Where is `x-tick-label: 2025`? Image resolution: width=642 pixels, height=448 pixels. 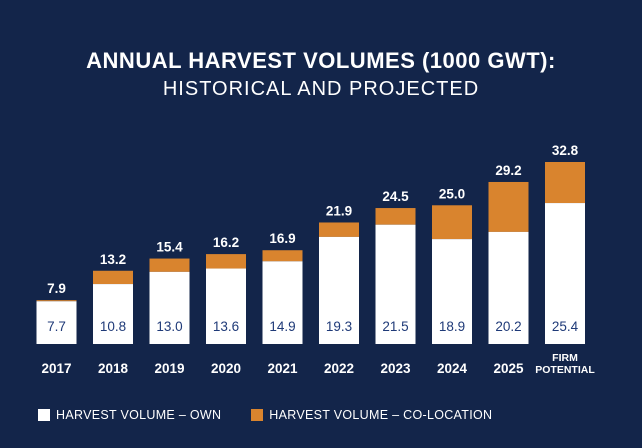
x-tick-label: 2025 is located at coordinates (508, 368).